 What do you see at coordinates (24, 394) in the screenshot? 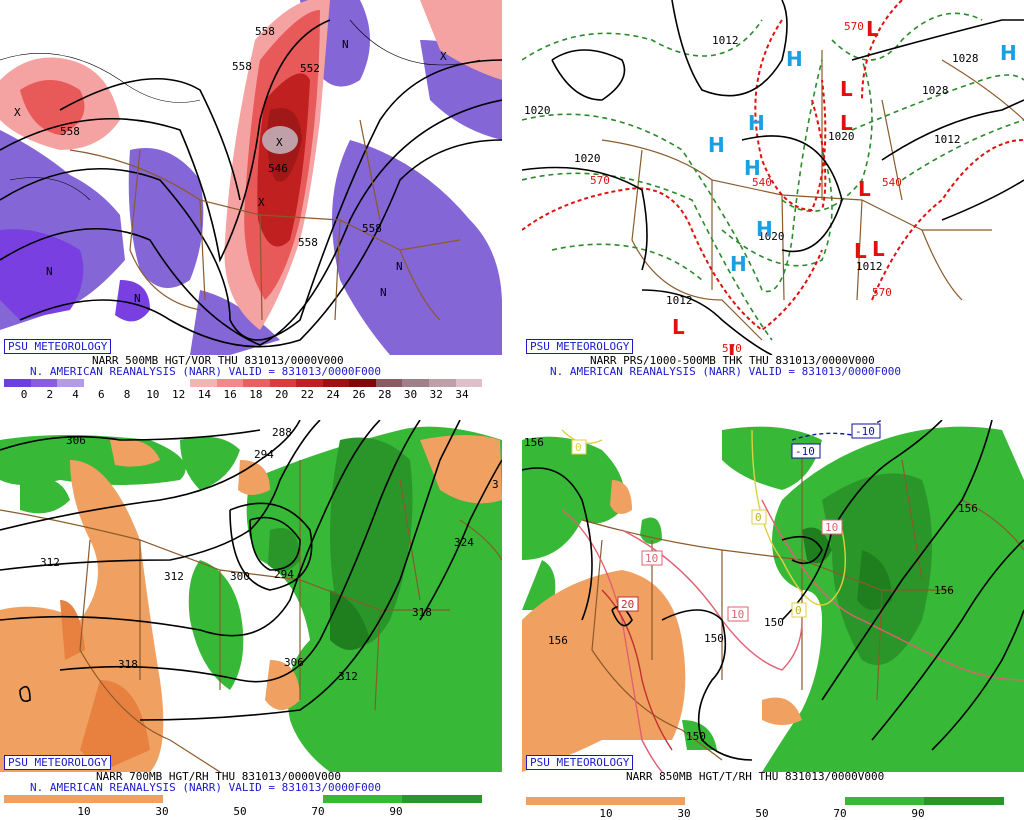
I see `scale-label: 0` at bounding box center [24, 394].